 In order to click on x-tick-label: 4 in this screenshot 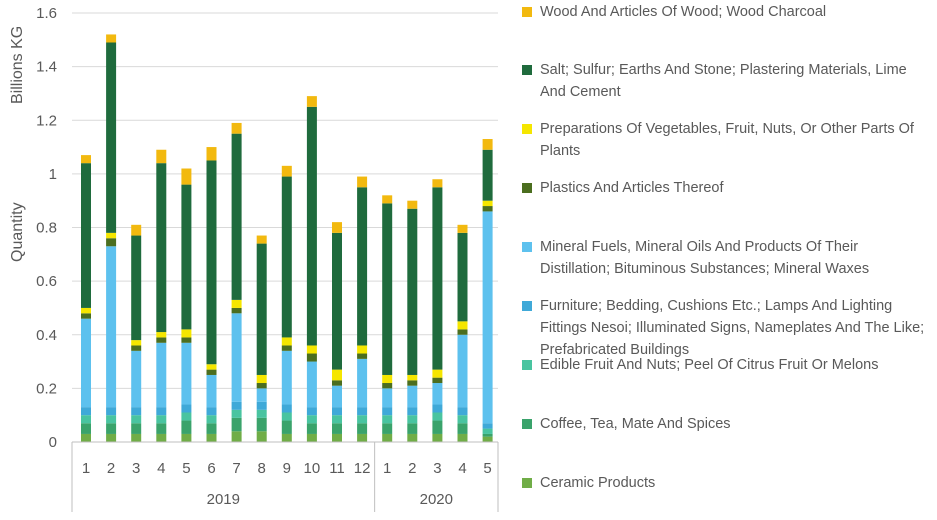, I will do `click(161, 468)`.